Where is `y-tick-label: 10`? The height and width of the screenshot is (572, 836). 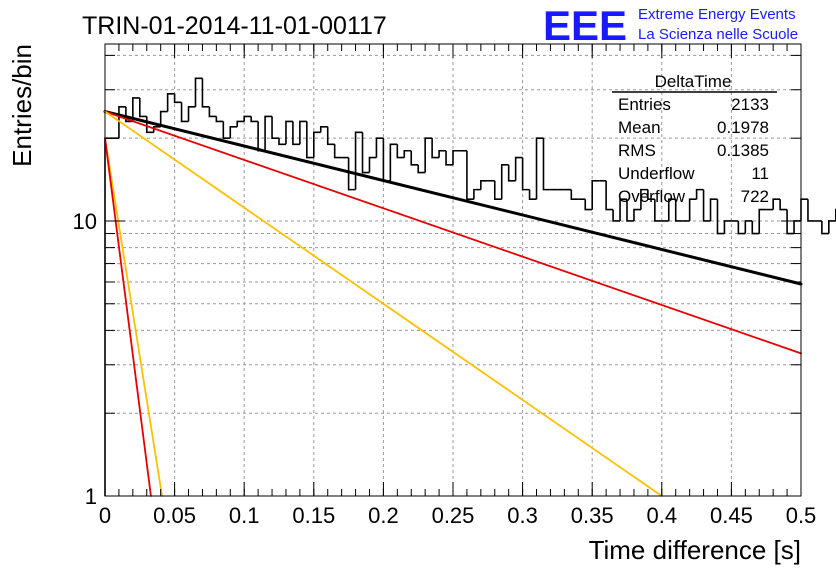 y-tick-label: 10 is located at coordinates (85, 221).